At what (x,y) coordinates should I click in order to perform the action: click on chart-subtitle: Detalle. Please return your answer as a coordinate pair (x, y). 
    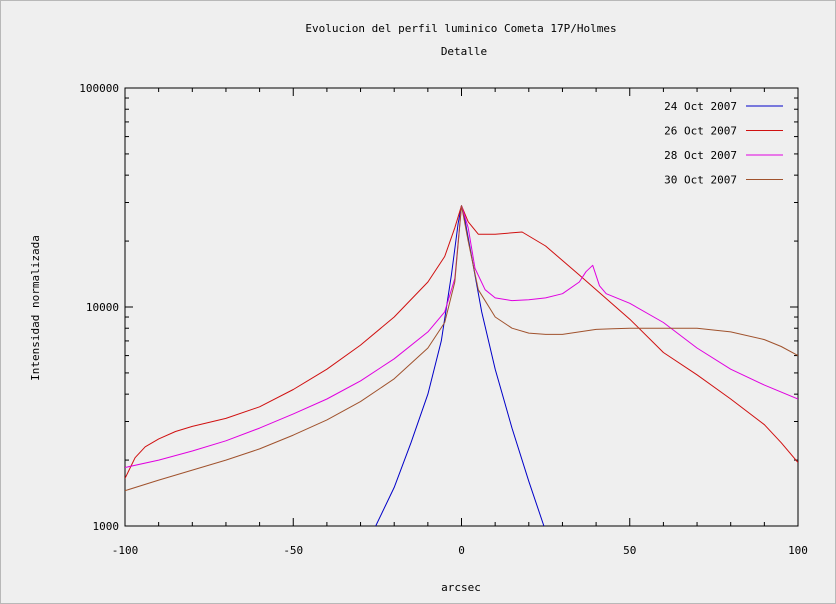
    Looking at the image, I should click on (464, 51).